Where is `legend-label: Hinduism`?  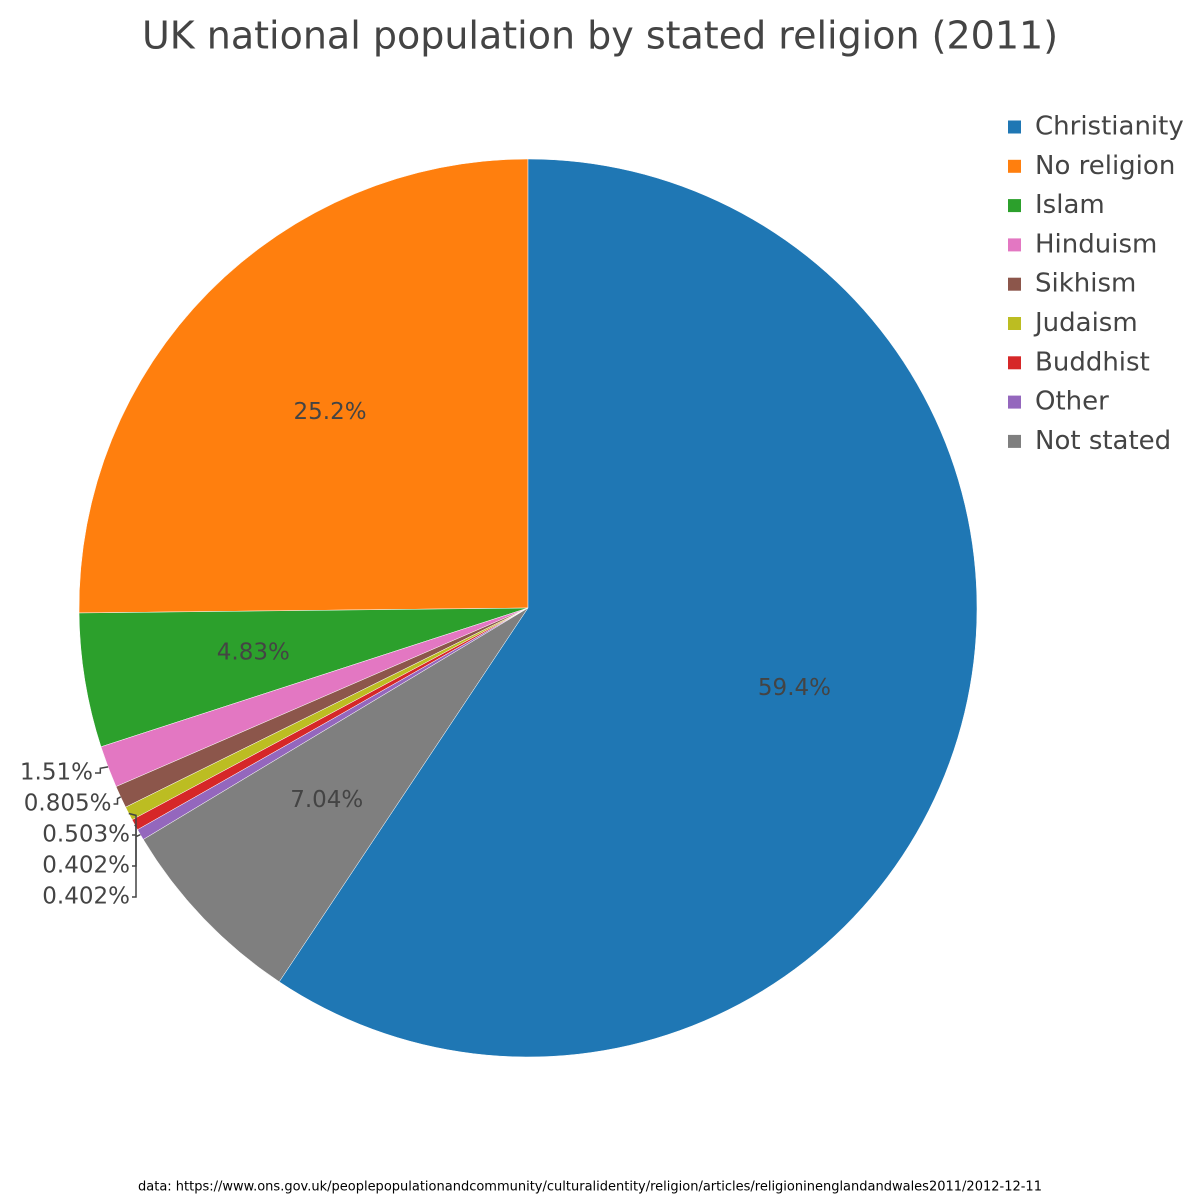
legend-label: Hinduism is located at coordinates (1096, 244).